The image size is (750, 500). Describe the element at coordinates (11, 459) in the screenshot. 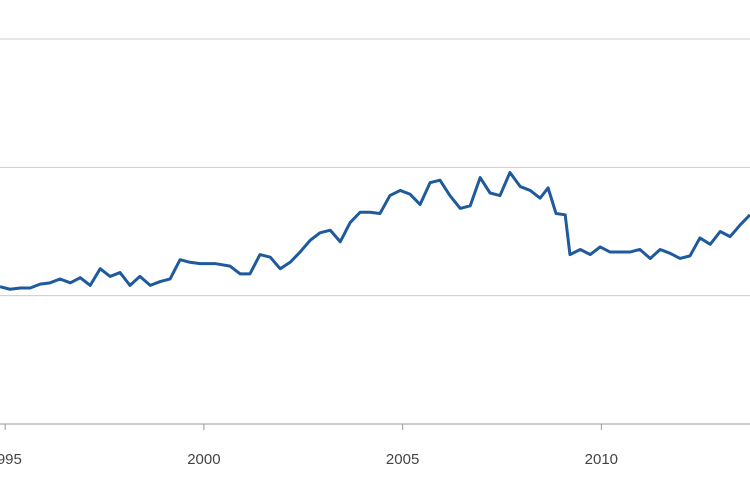

I see `x-tick-label: 1995` at that location.